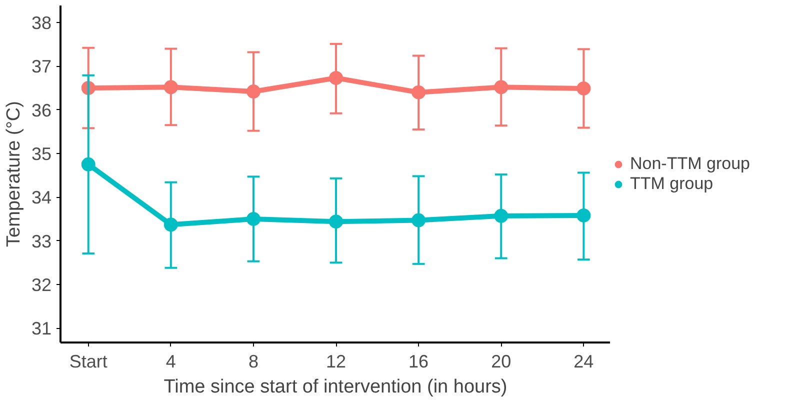 The image size is (800, 400). I want to click on y-tick-label: 37, so click(41, 66).